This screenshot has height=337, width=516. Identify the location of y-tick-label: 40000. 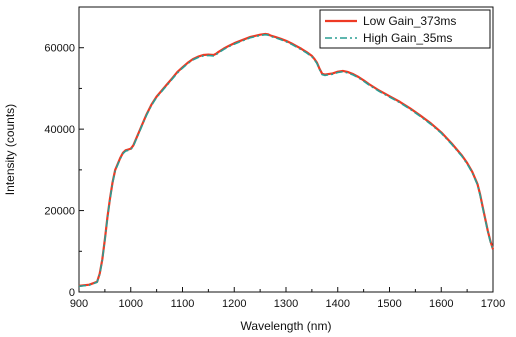
(59, 130).